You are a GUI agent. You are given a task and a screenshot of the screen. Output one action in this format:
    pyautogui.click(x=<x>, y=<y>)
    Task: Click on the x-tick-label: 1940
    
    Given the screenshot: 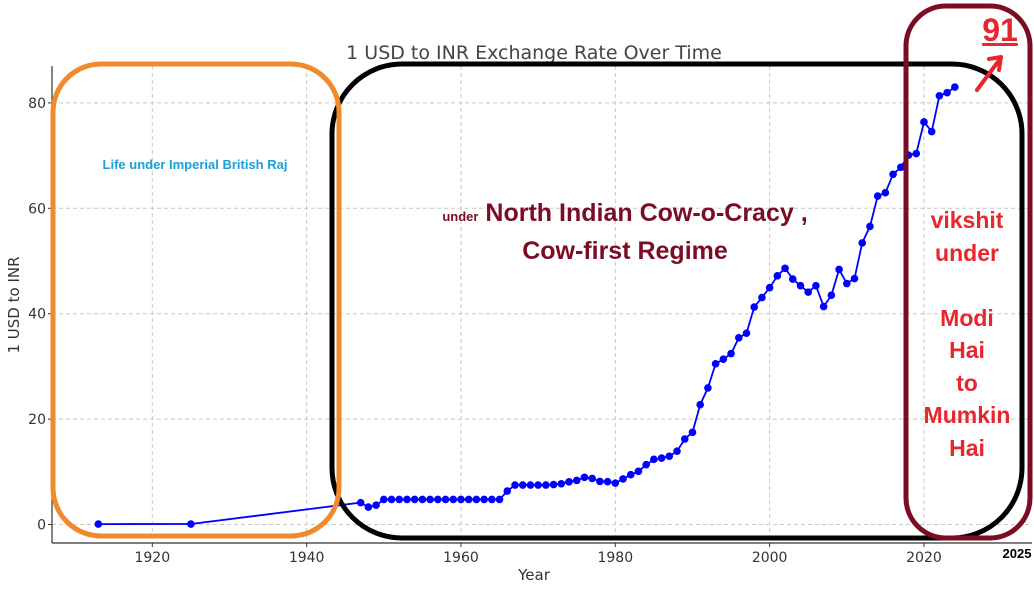 What is the action you would take?
    pyautogui.click(x=307, y=558)
    